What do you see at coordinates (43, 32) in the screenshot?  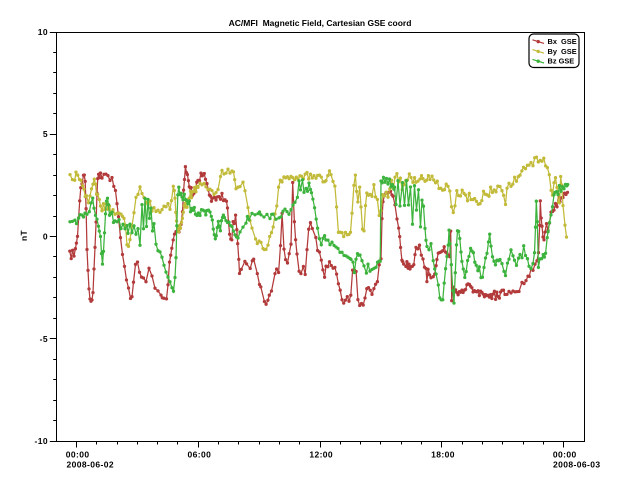 I see `svg-text: 10` at bounding box center [43, 32].